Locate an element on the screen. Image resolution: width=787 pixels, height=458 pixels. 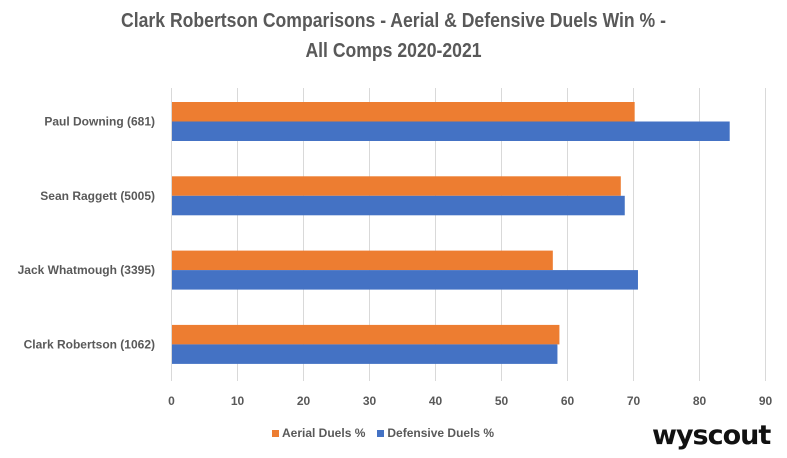
wyscout-logo: wyscout is located at coordinates (711, 435).